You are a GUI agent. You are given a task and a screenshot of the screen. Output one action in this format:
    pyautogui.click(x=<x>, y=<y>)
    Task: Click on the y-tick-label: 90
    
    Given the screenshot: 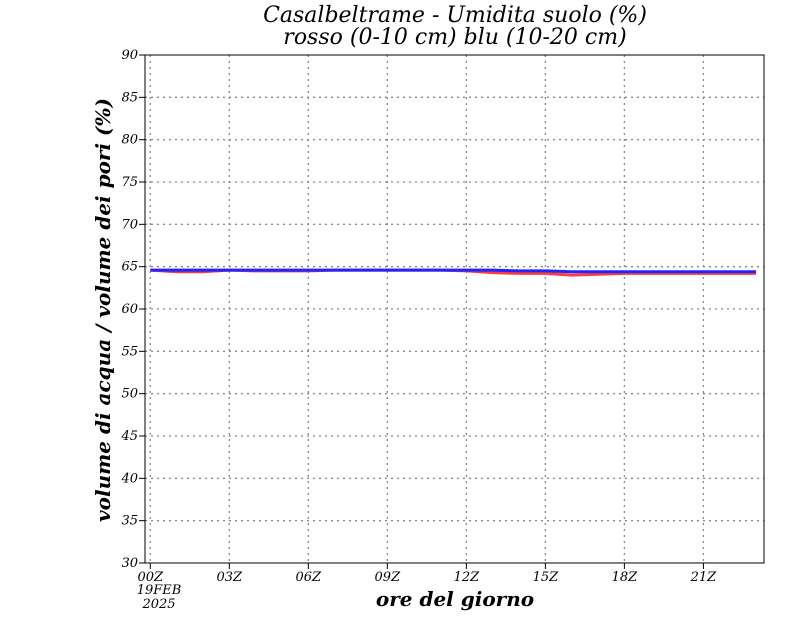 What is the action you would take?
    pyautogui.click(x=129, y=55)
    